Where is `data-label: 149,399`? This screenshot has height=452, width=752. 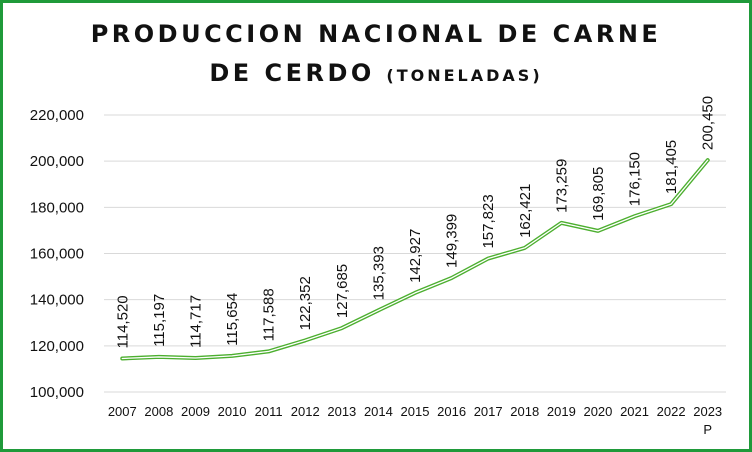 data-label: 149,399 is located at coordinates (452, 241).